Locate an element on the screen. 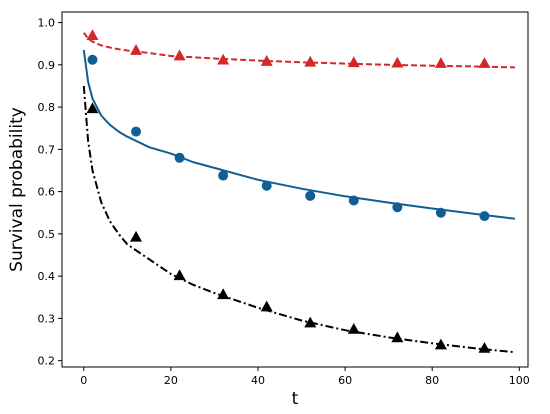  y-tick-label: 0.8 is located at coordinates (47, 107).